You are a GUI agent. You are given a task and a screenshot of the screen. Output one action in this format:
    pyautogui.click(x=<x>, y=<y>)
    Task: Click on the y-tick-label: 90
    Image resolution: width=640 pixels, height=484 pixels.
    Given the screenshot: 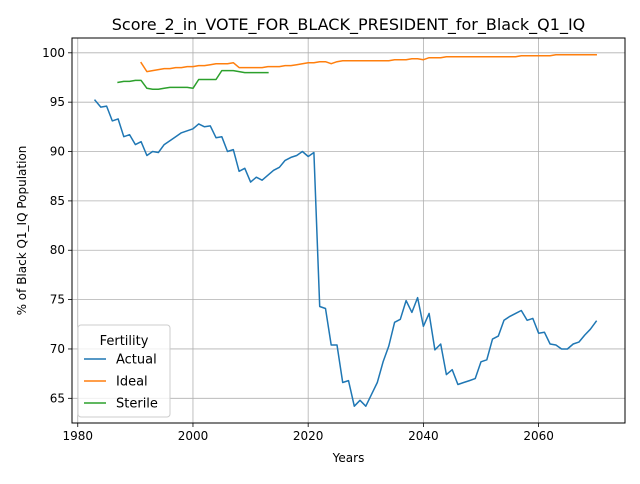 What is the action you would take?
    pyautogui.click(x=57, y=152)
    